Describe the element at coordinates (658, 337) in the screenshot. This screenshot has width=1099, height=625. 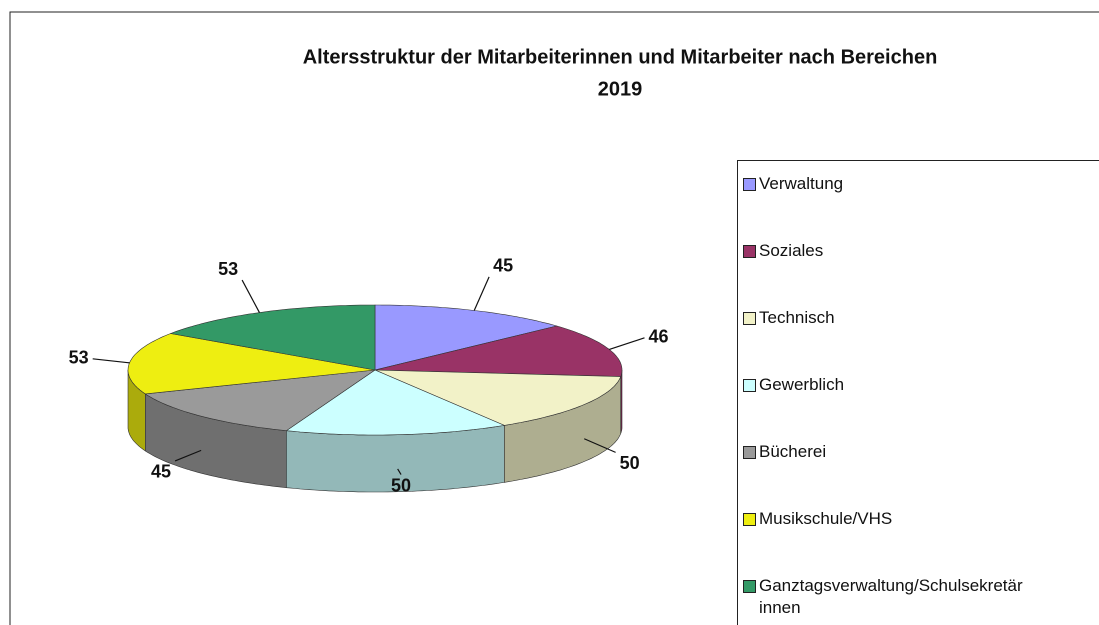
I see `data-label: 46` at that location.